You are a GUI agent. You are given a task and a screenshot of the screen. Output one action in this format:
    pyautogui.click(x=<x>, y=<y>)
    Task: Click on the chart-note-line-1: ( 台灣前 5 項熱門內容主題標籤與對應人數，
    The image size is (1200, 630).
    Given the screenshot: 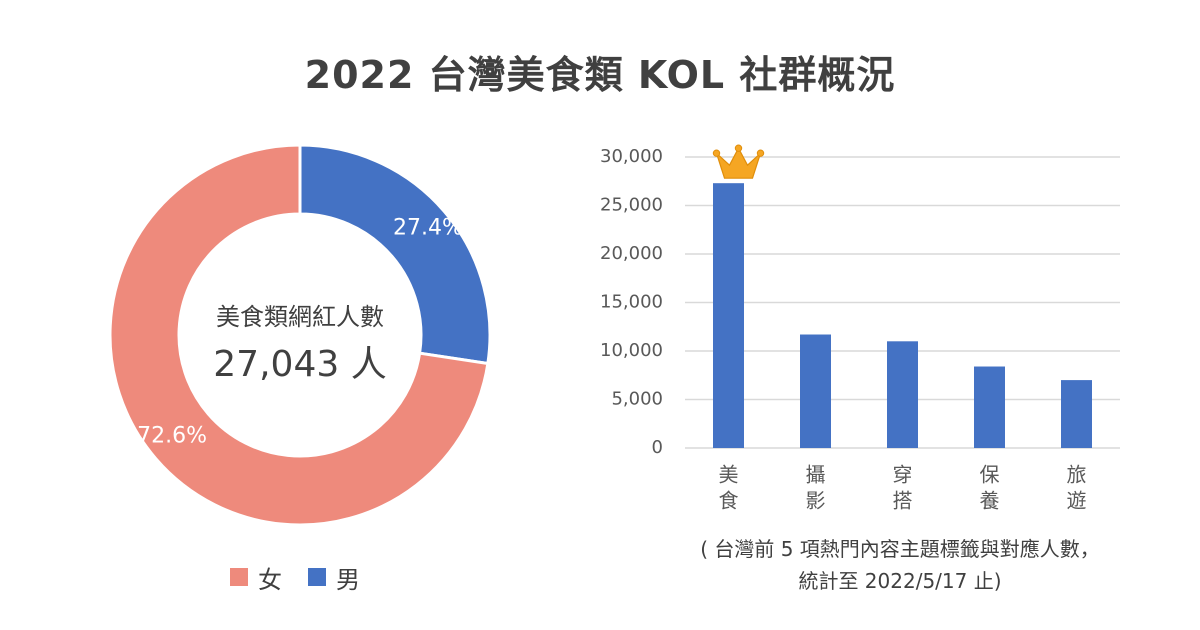 What is the action you would take?
    pyautogui.click(x=900, y=549)
    